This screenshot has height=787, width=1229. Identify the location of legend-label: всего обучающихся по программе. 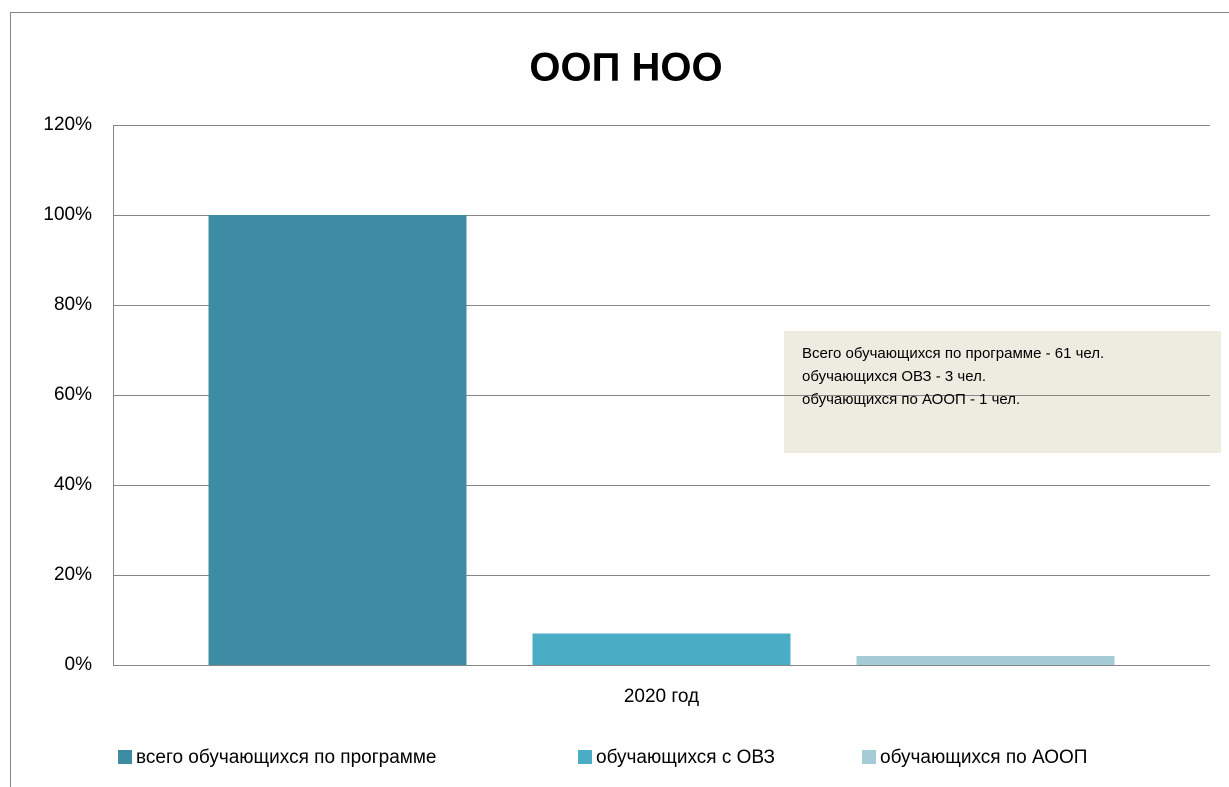
(286, 757).